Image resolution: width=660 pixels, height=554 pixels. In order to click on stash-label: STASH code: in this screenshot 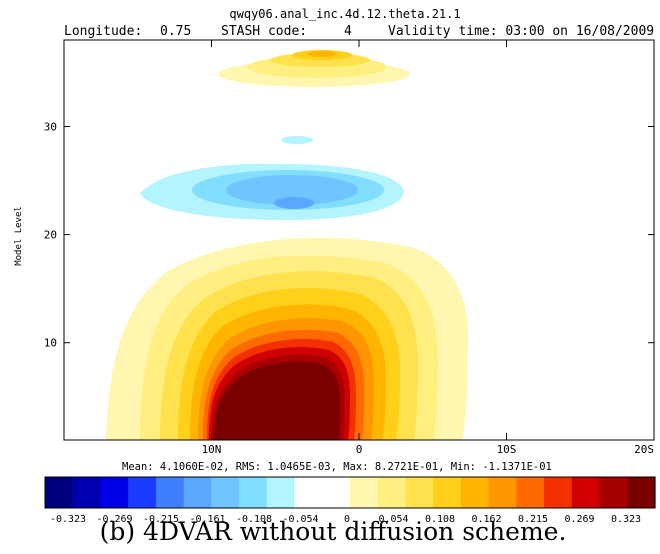, I will do `click(264, 31)`.